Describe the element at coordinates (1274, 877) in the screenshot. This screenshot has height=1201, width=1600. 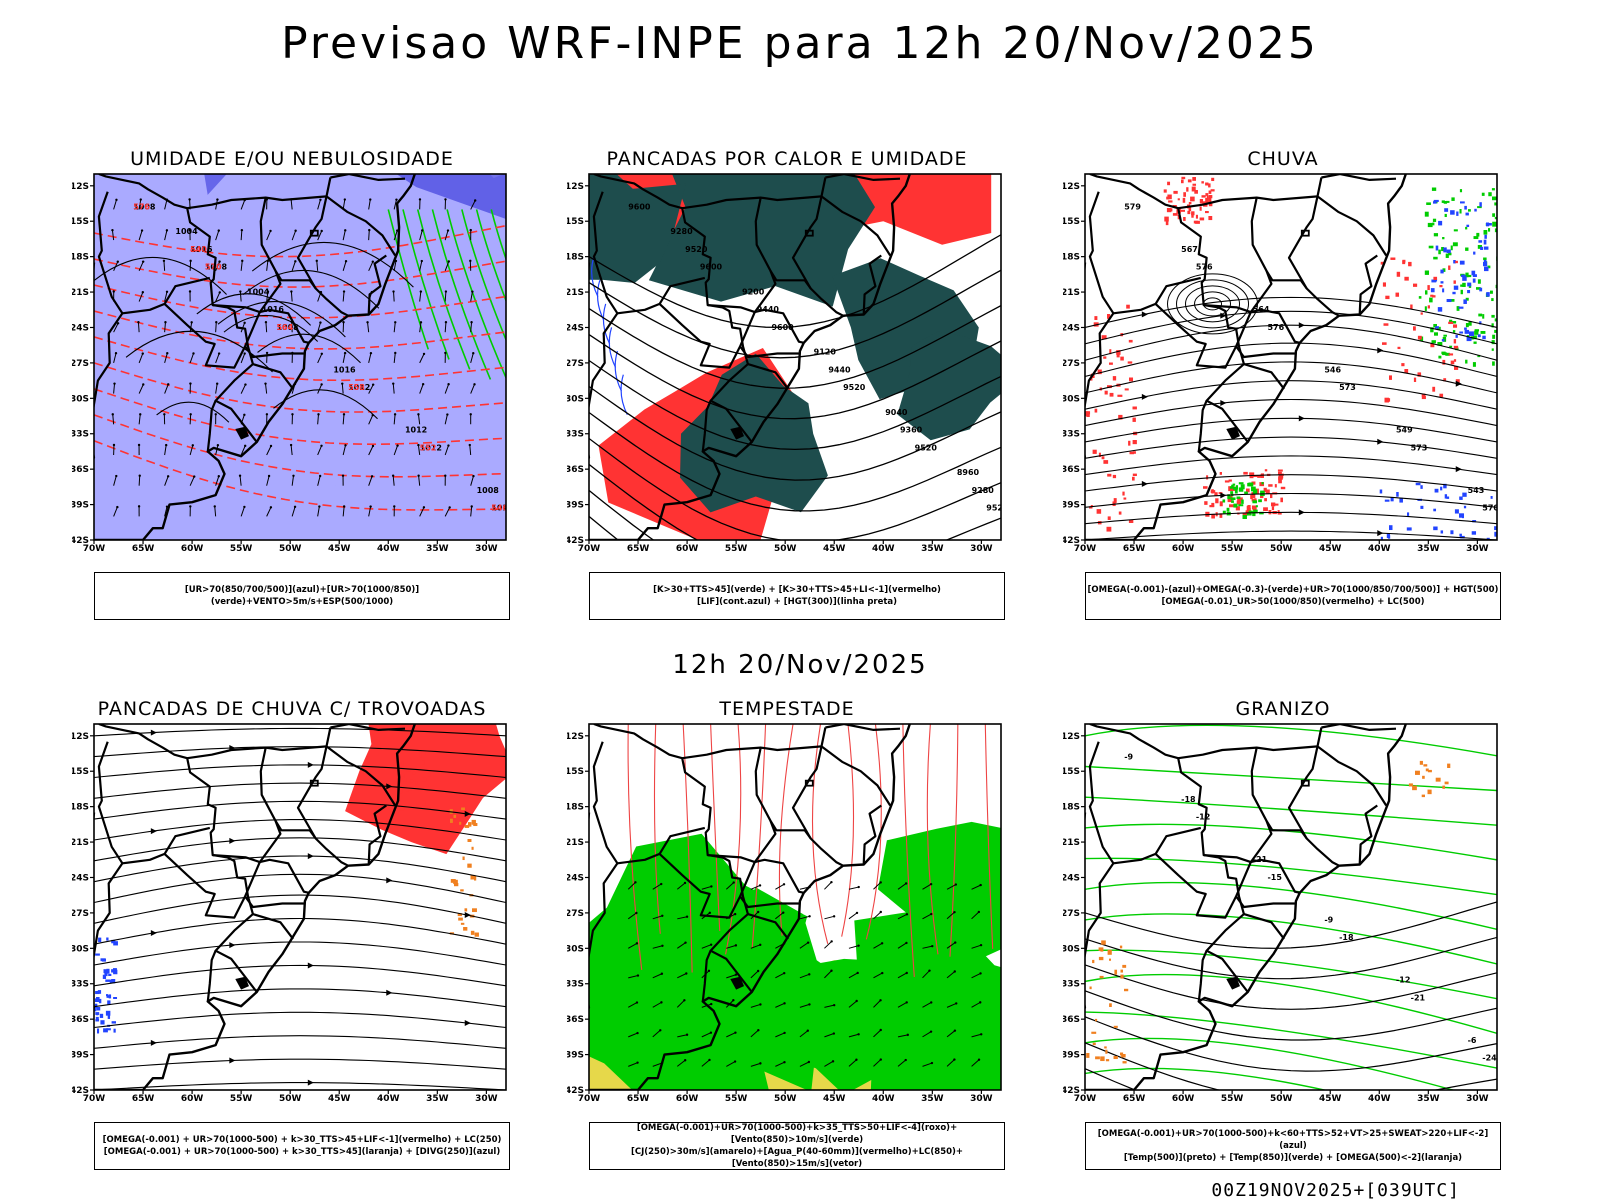
I see `contour-label: -15` at that location.